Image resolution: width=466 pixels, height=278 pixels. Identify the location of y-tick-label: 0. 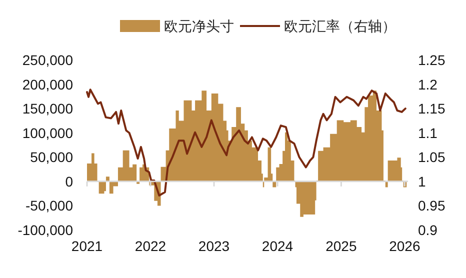
(69, 181).